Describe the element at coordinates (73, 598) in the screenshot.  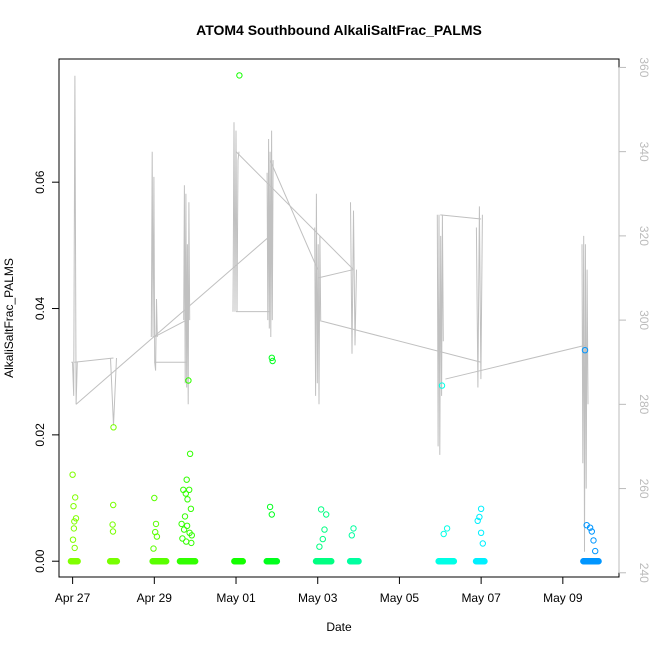
I see `x-tick-label: Apr 27` at that location.